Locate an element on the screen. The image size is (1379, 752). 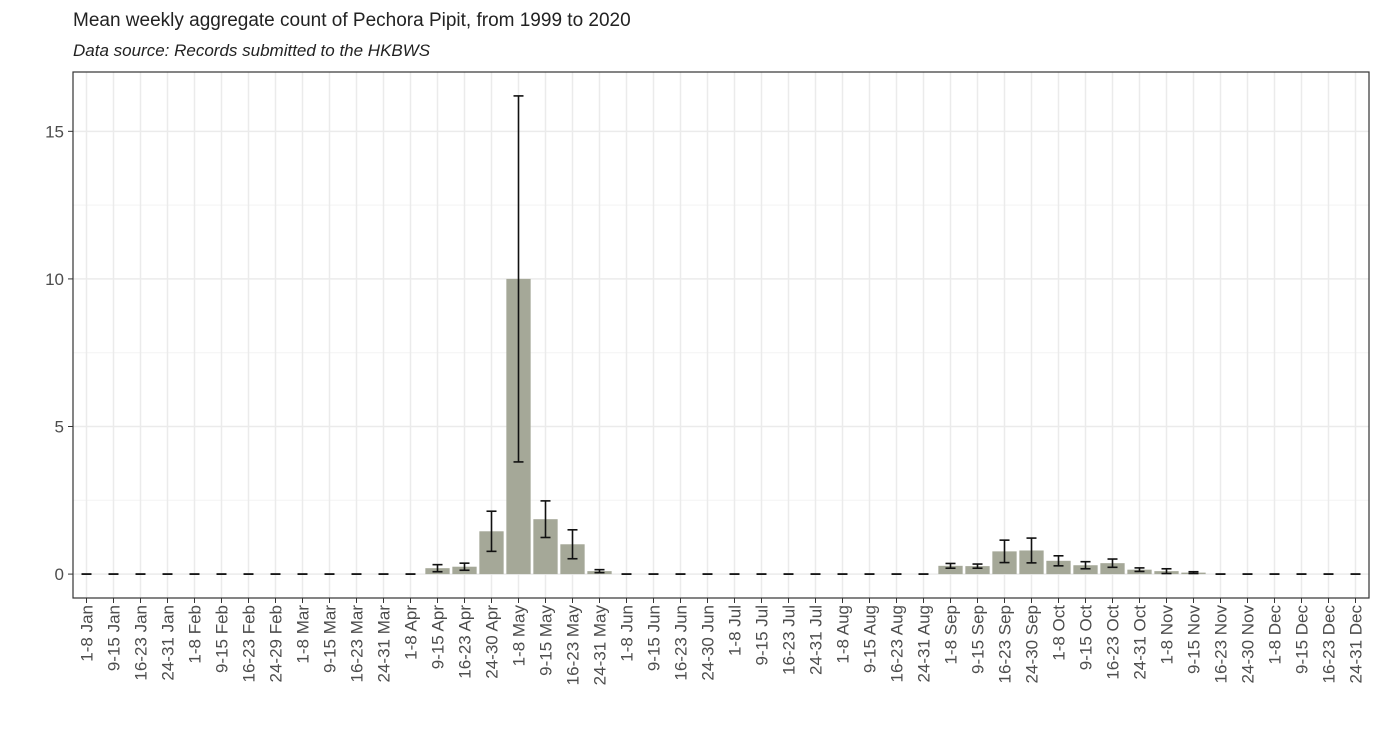
y-tick-label: 0 is located at coordinates (59, 574).